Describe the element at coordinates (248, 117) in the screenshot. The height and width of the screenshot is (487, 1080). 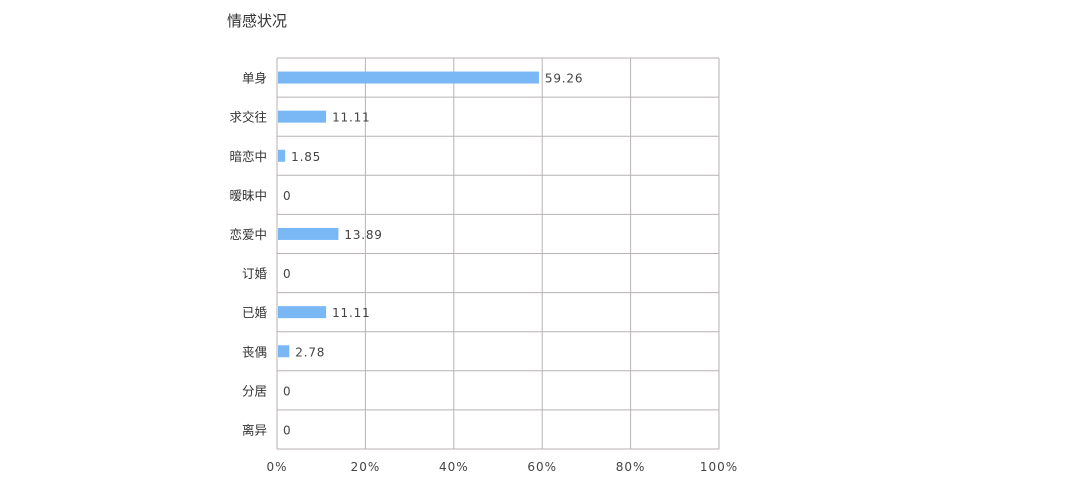
I see `category-label: 求交往` at that location.